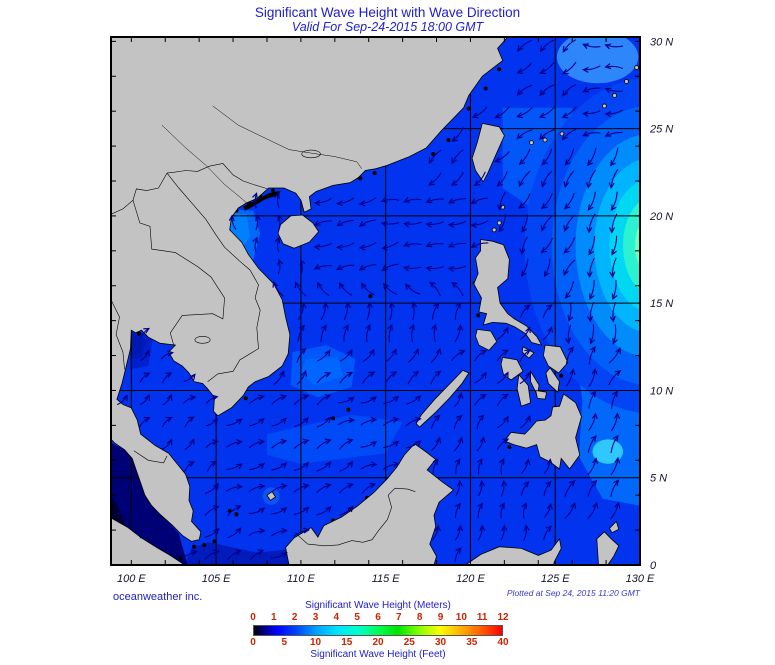  Describe the element at coordinates (347, 642) in the screenshot. I see `feet-tick-label: 15` at that location.